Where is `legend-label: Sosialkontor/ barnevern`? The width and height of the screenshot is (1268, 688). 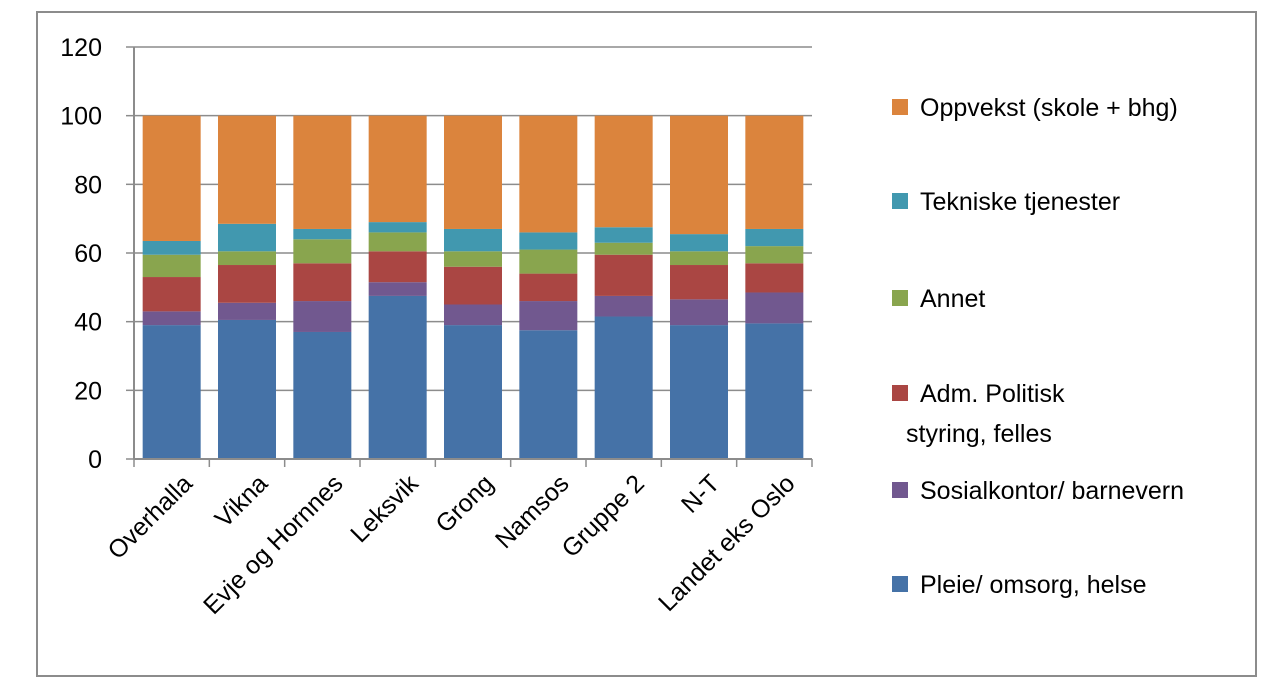
legend-label: Sosialkontor/ barnevern is located at coordinates (1052, 491).